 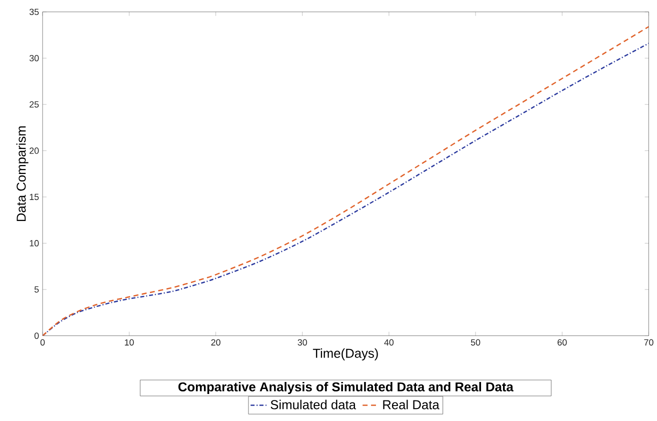 What do you see at coordinates (36, 289) in the screenshot?
I see `y-tick-label: 5` at bounding box center [36, 289].